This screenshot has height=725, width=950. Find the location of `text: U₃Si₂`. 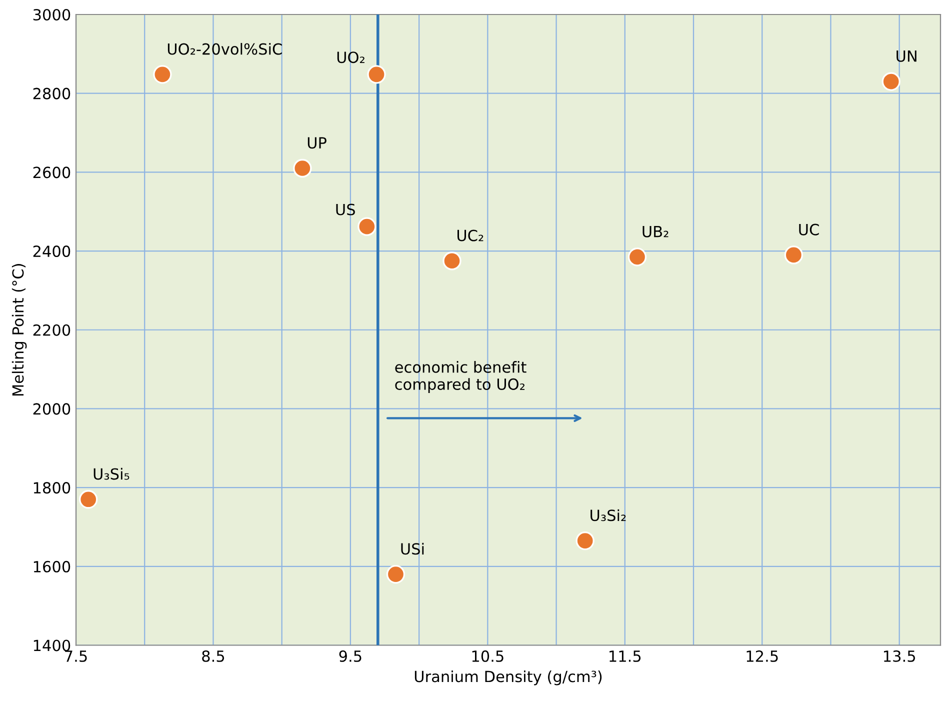

text: U₃Si₂ is located at coordinates (608, 515).